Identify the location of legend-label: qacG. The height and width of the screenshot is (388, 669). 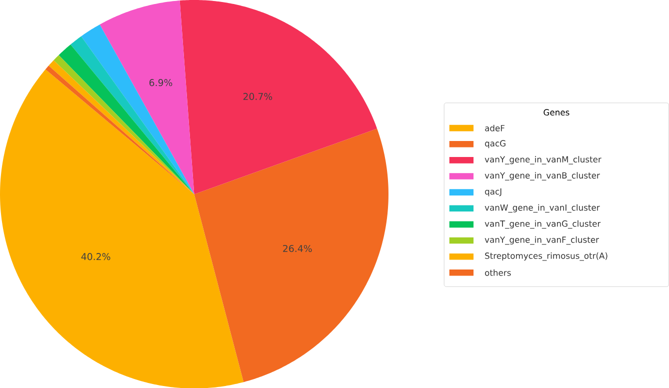
(495, 144).